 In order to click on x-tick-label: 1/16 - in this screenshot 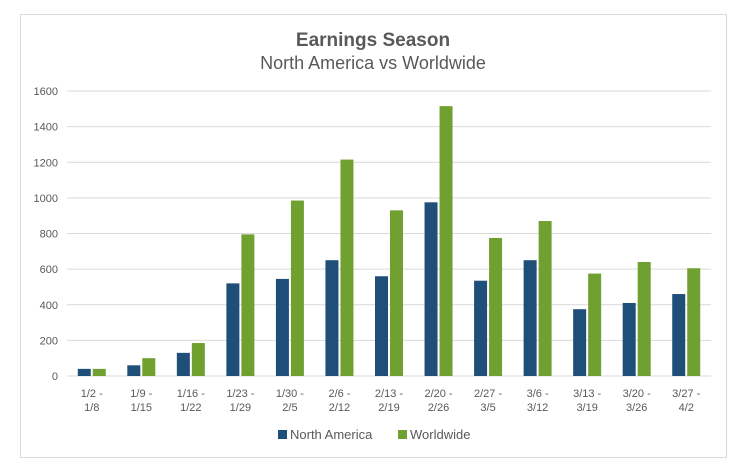, I will do `click(191, 394)`.